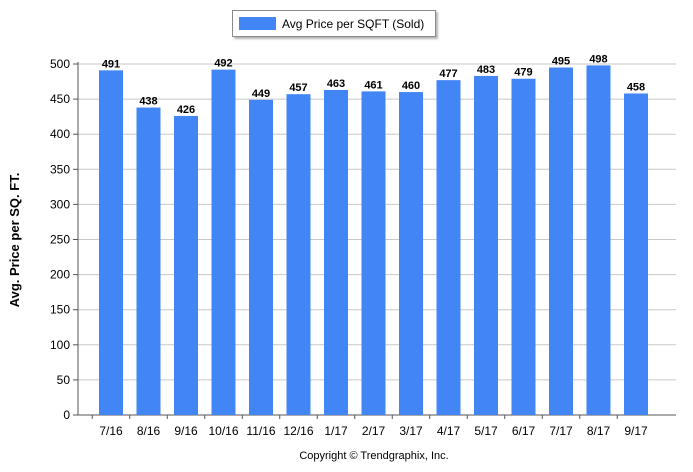 The image size is (693, 472). I want to click on y-tick-label: 150, so click(60, 310).